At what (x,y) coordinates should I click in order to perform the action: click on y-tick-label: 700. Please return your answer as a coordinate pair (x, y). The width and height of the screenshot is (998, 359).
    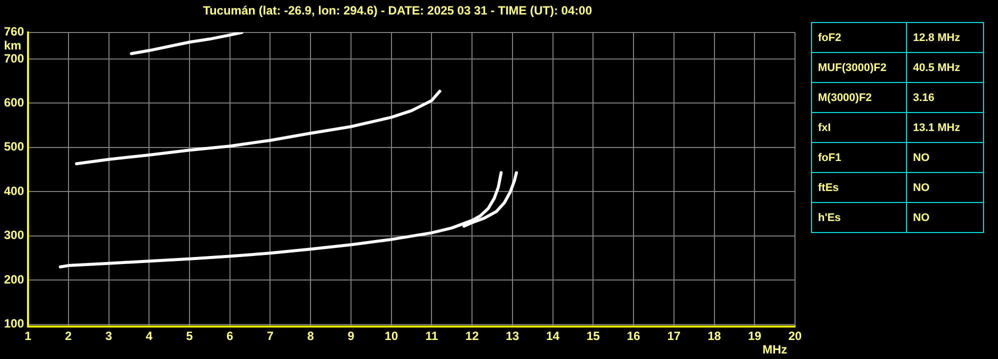
    Looking at the image, I should click on (14, 58).